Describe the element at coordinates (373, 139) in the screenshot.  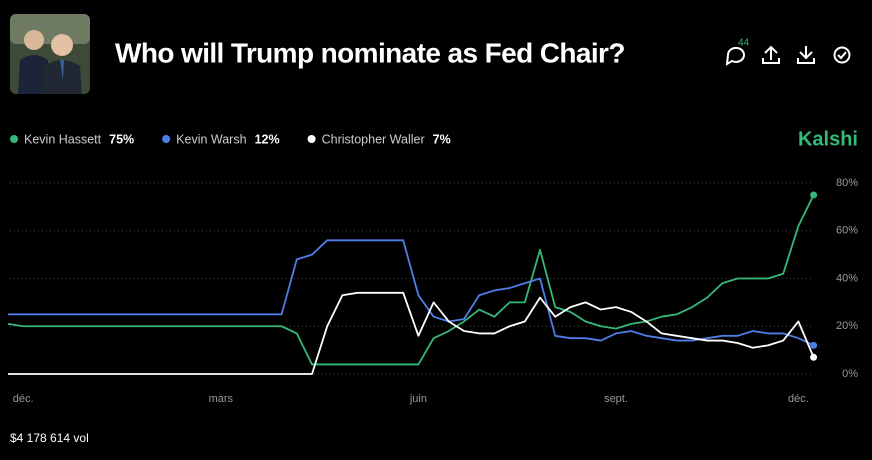
I see `legend-name: Christopher Waller` at that location.